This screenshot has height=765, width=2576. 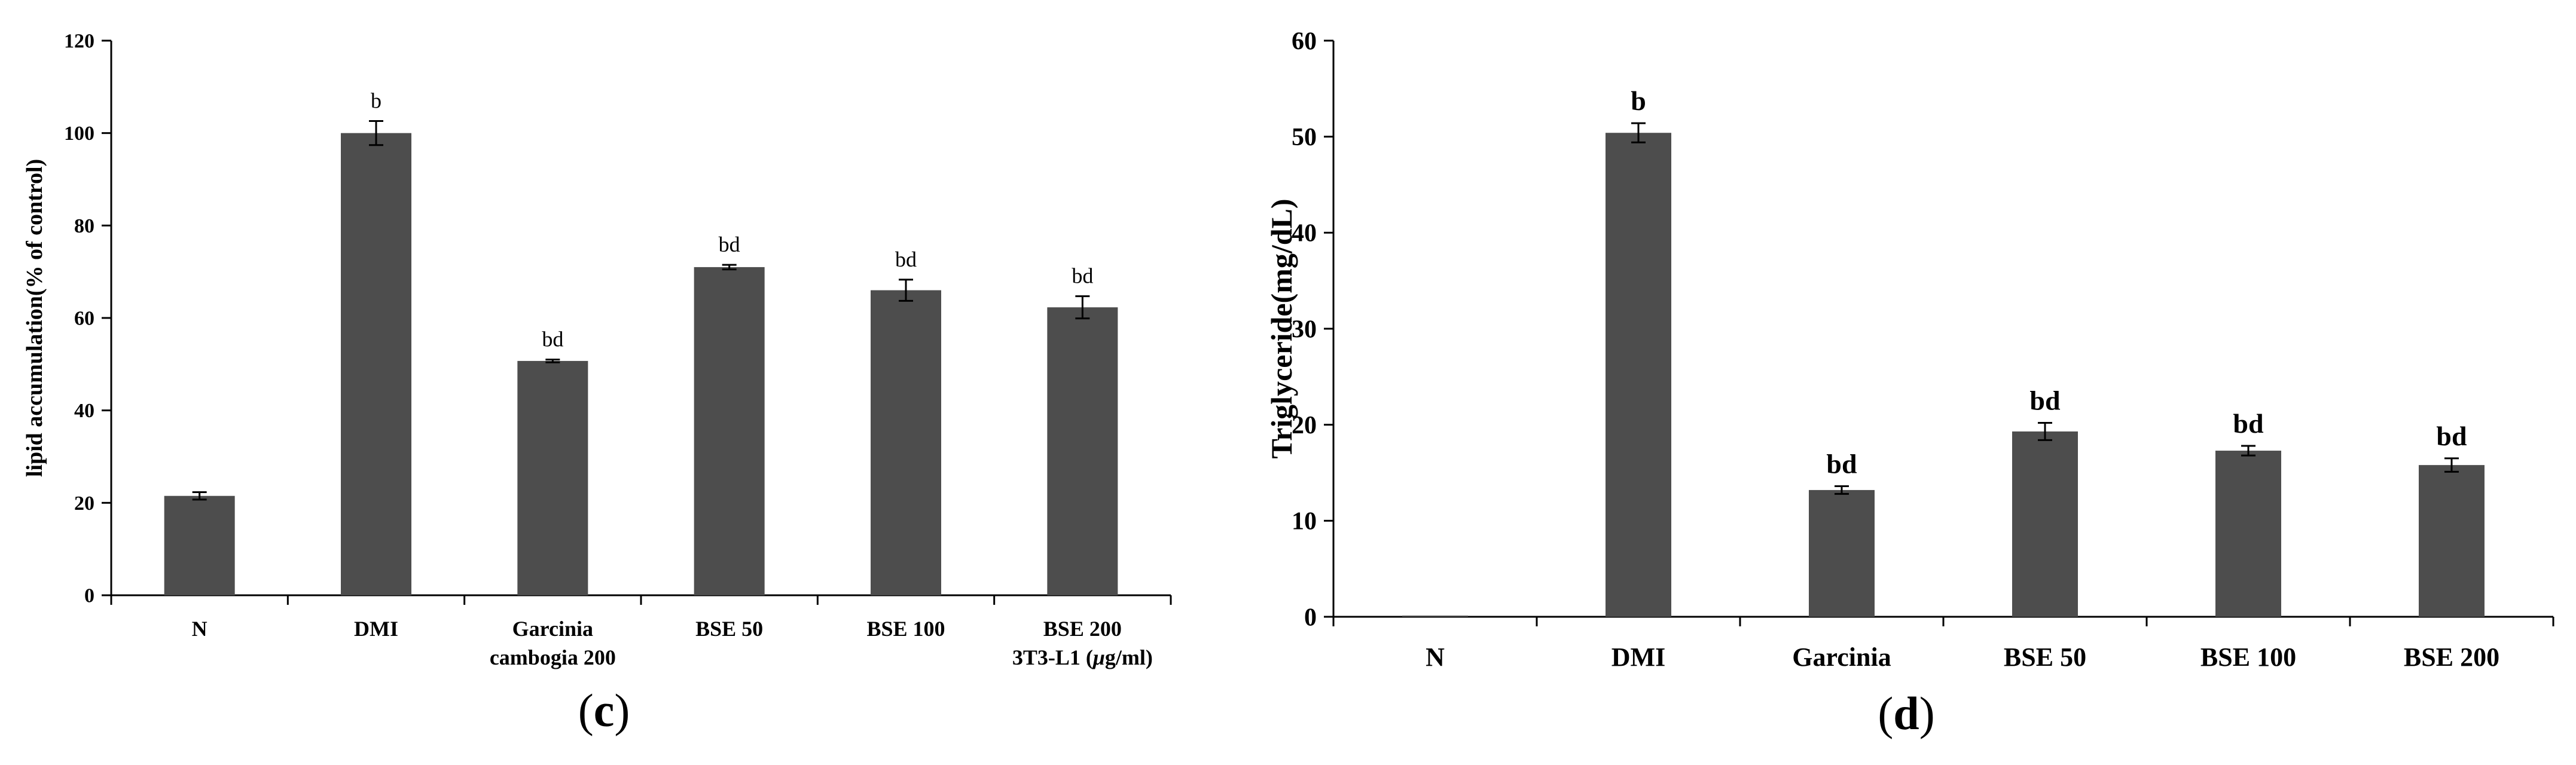 I want to click on axis-unit-note-prefix: 3T3-L1 (, so click(x=1052, y=657).